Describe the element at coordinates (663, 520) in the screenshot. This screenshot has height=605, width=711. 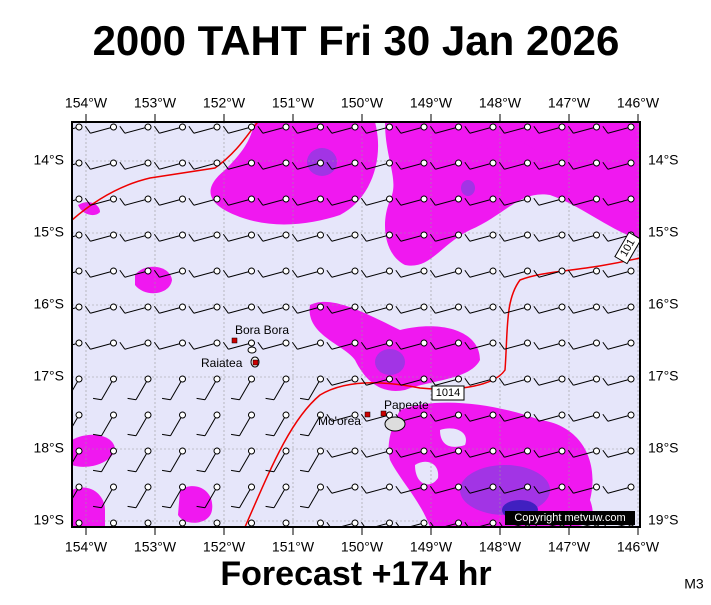
I see `lat-label: 19°S` at that location.